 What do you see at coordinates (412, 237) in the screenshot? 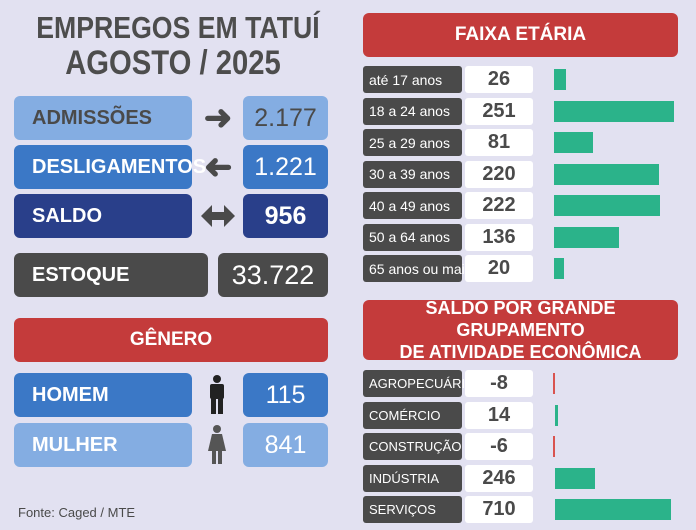
I see `age-category-label: 50 a 64 anos` at bounding box center [412, 237].